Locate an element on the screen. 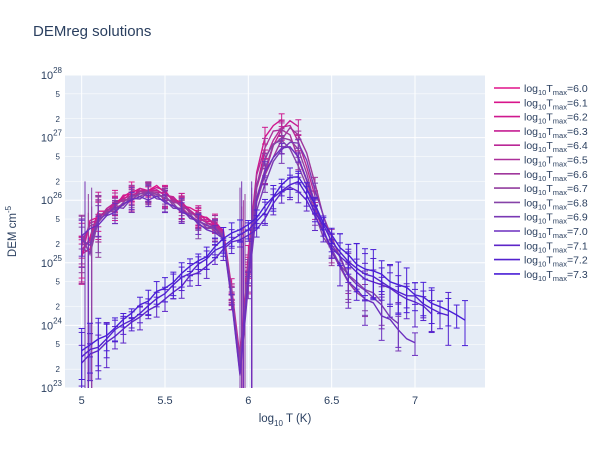 Image resolution: width=600 pixels, height=450 pixels. x-tick-label: 7 is located at coordinates (415, 401).